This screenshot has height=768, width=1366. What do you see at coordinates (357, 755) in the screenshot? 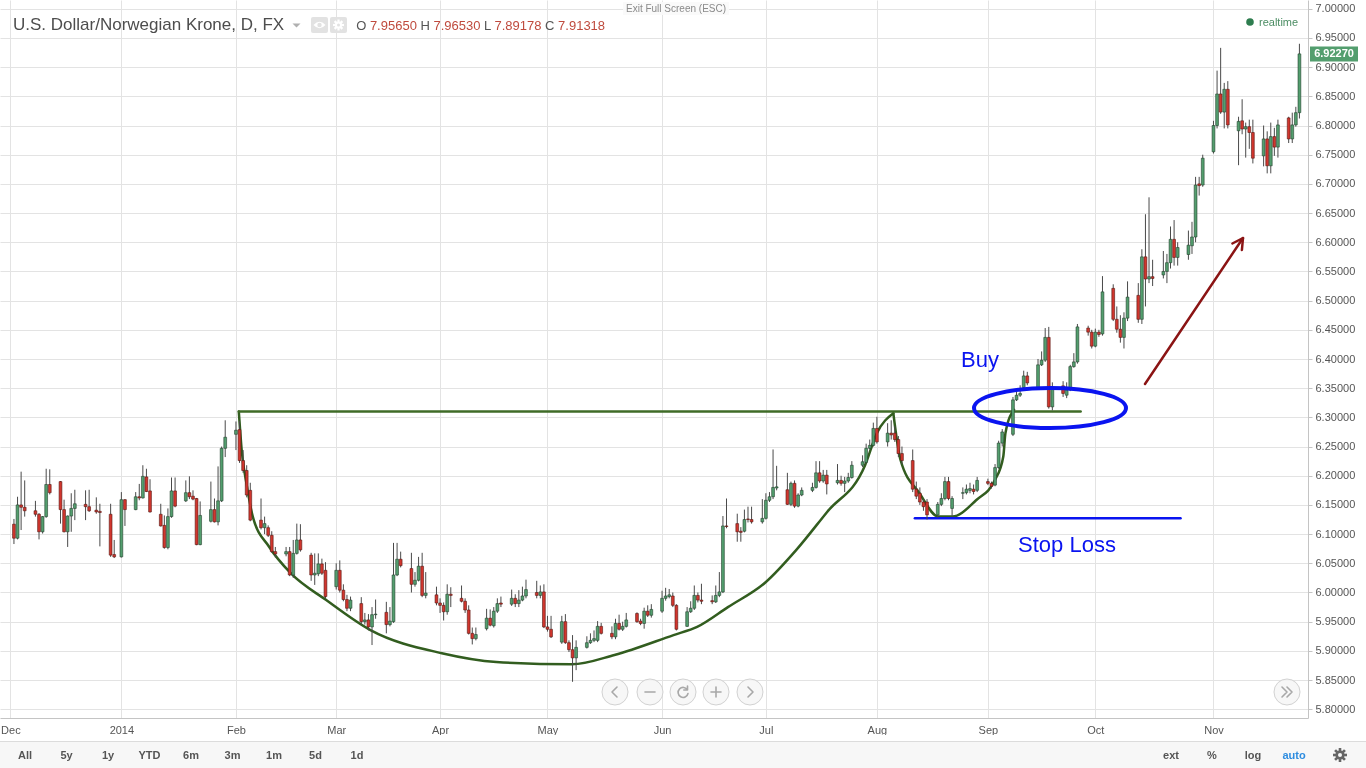
I see `text: 1d` at bounding box center [357, 755].